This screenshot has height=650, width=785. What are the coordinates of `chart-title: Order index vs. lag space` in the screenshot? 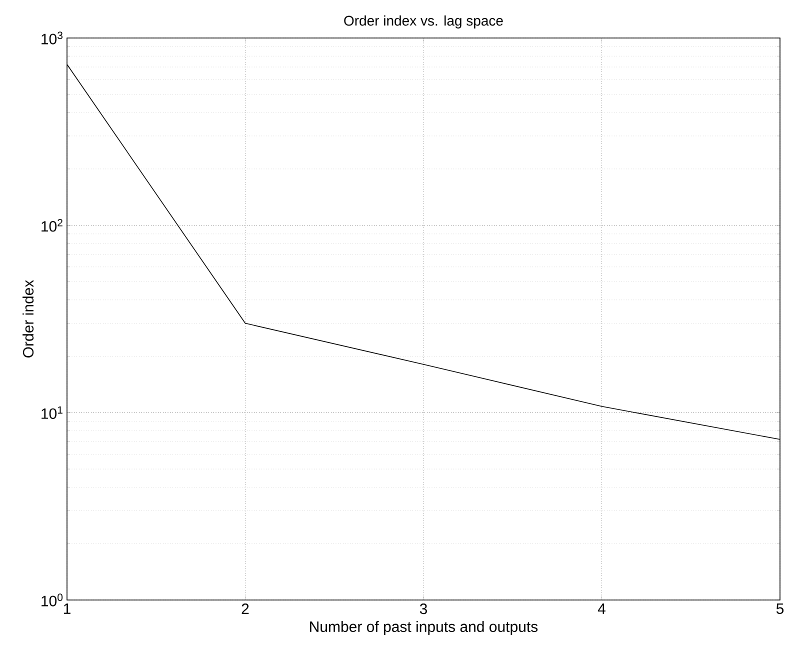 It's located at (423, 21).